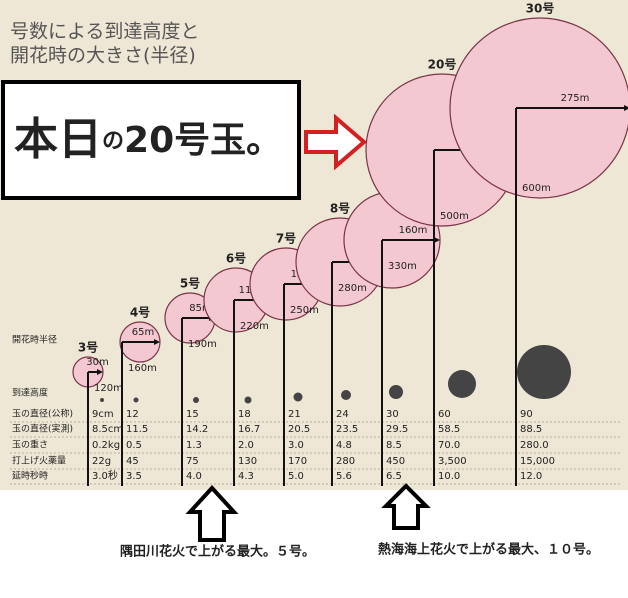 The height and width of the screenshot is (598, 628). Describe the element at coordinates (397, 429) in the screenshot. I see `table-value: 29.5` at that location.